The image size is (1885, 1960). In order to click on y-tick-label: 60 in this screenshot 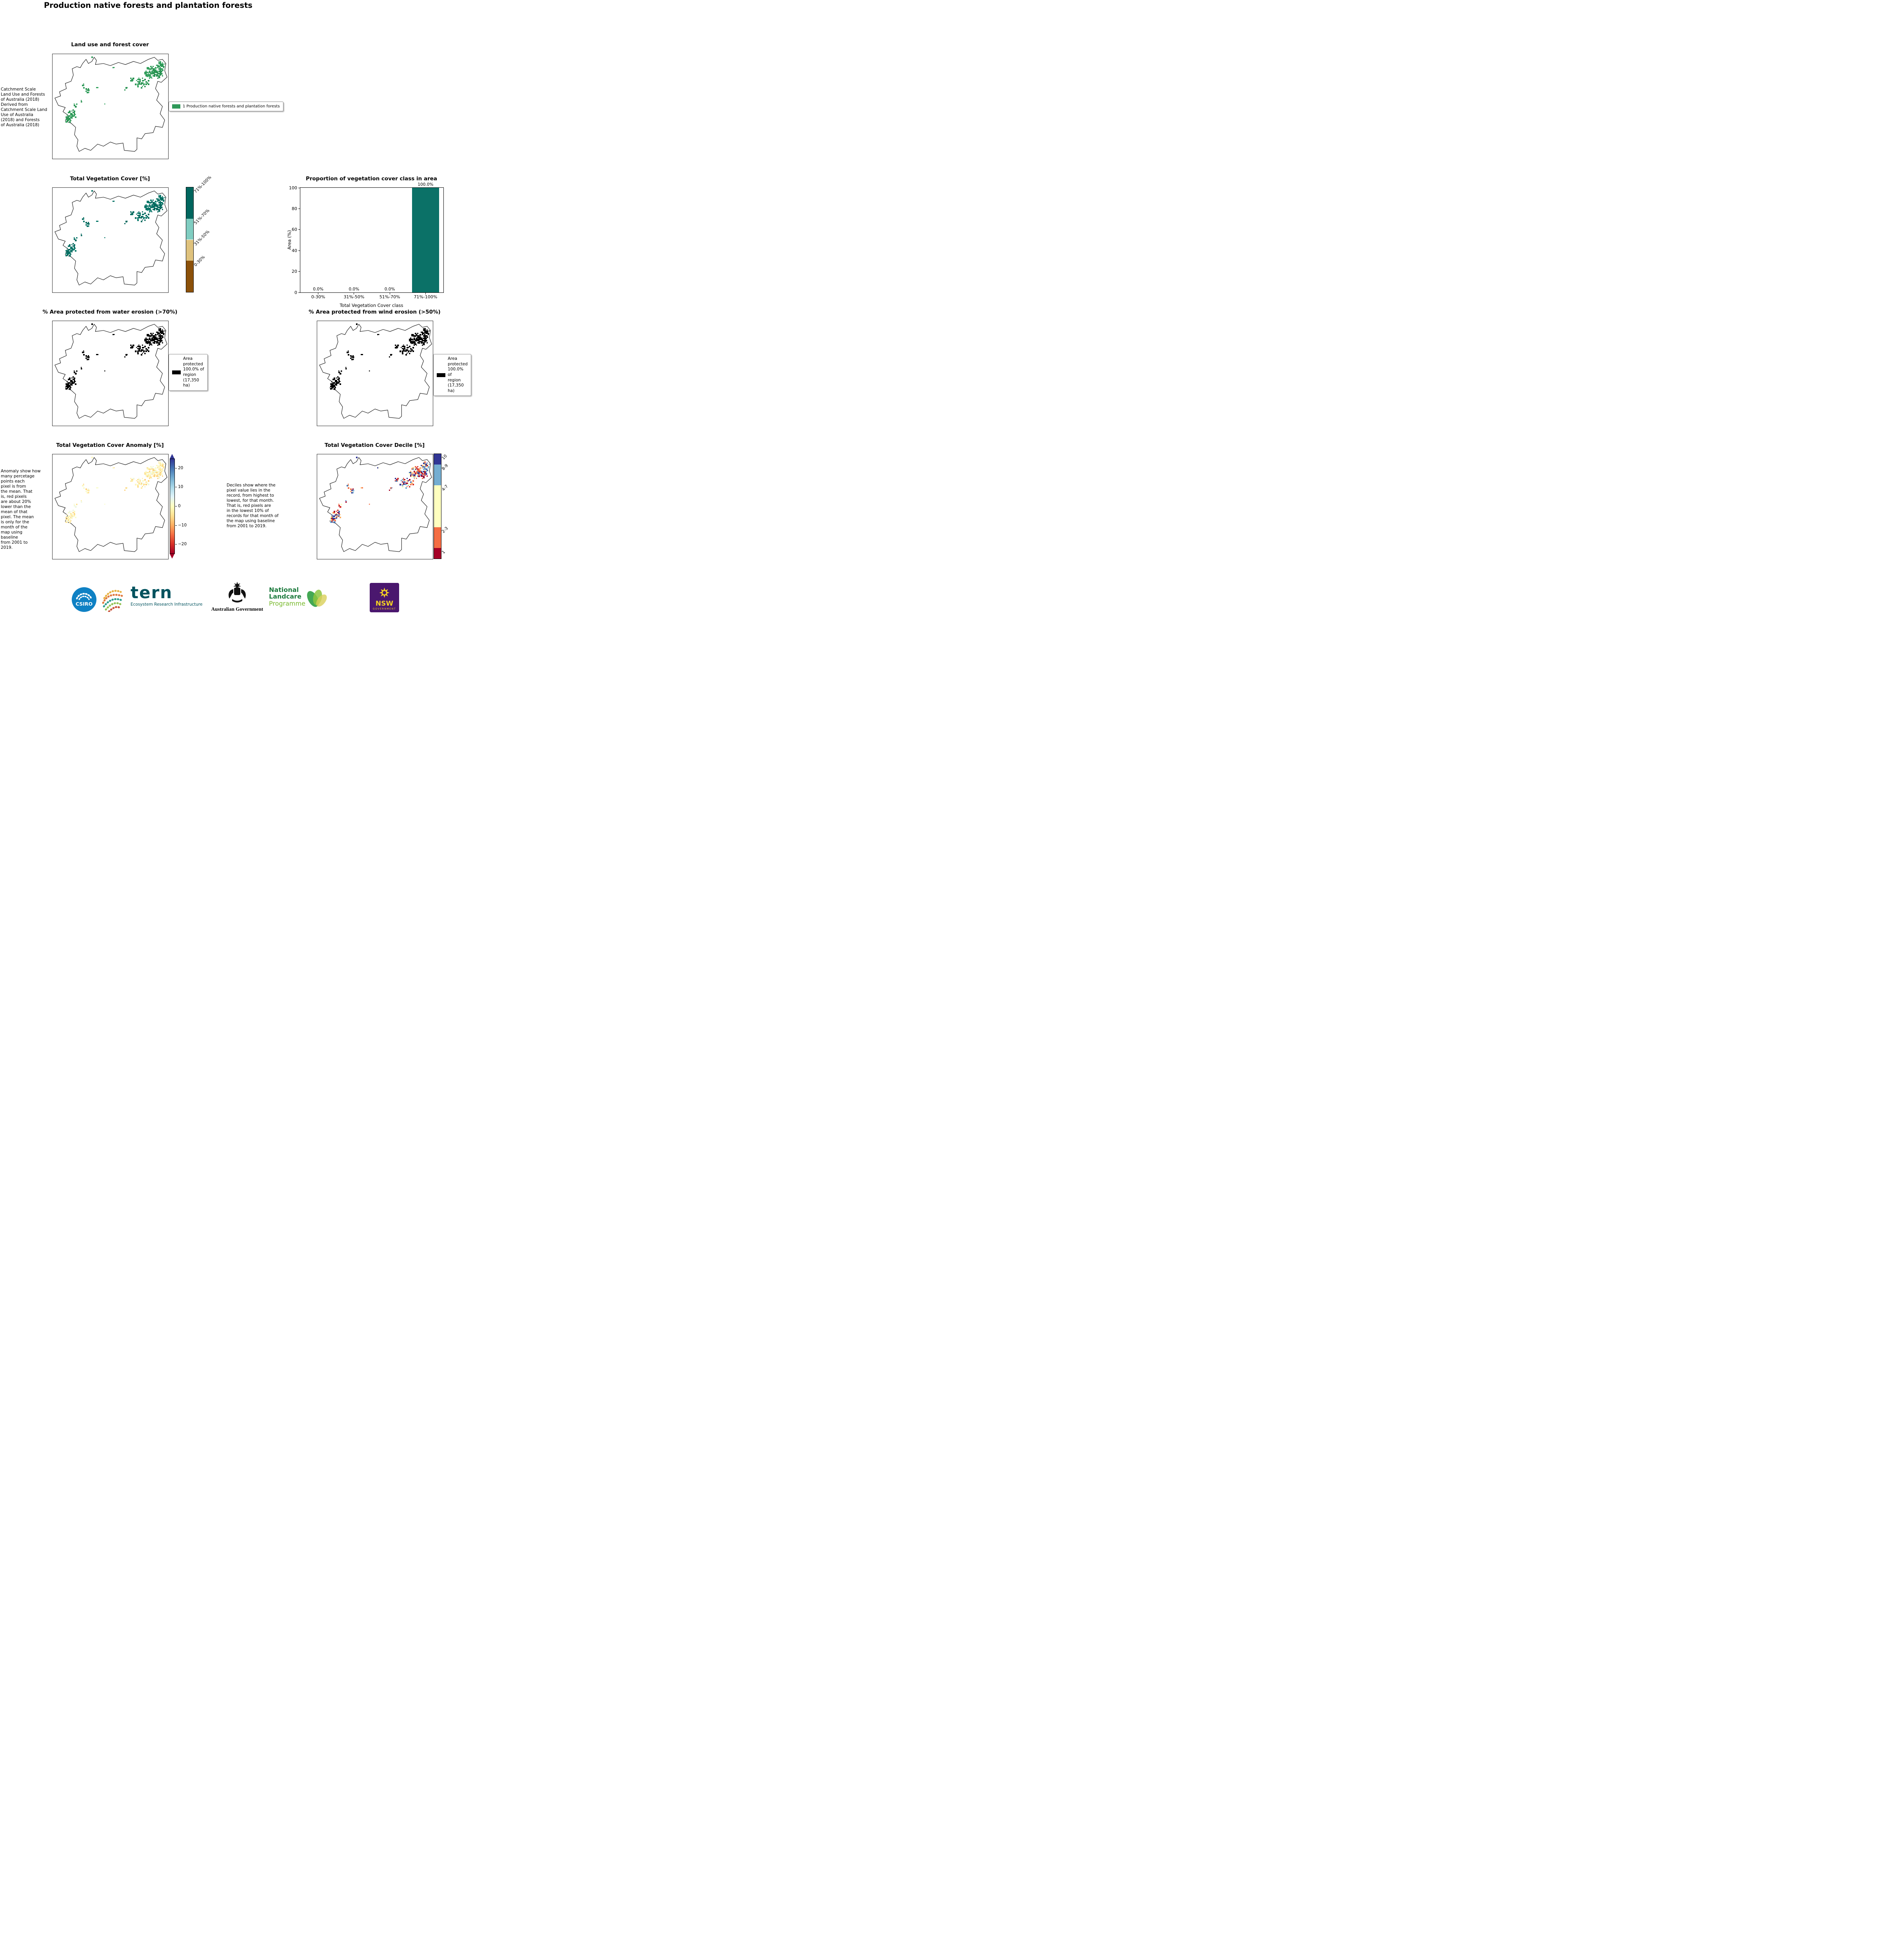, I will do `click(294, 229)`.